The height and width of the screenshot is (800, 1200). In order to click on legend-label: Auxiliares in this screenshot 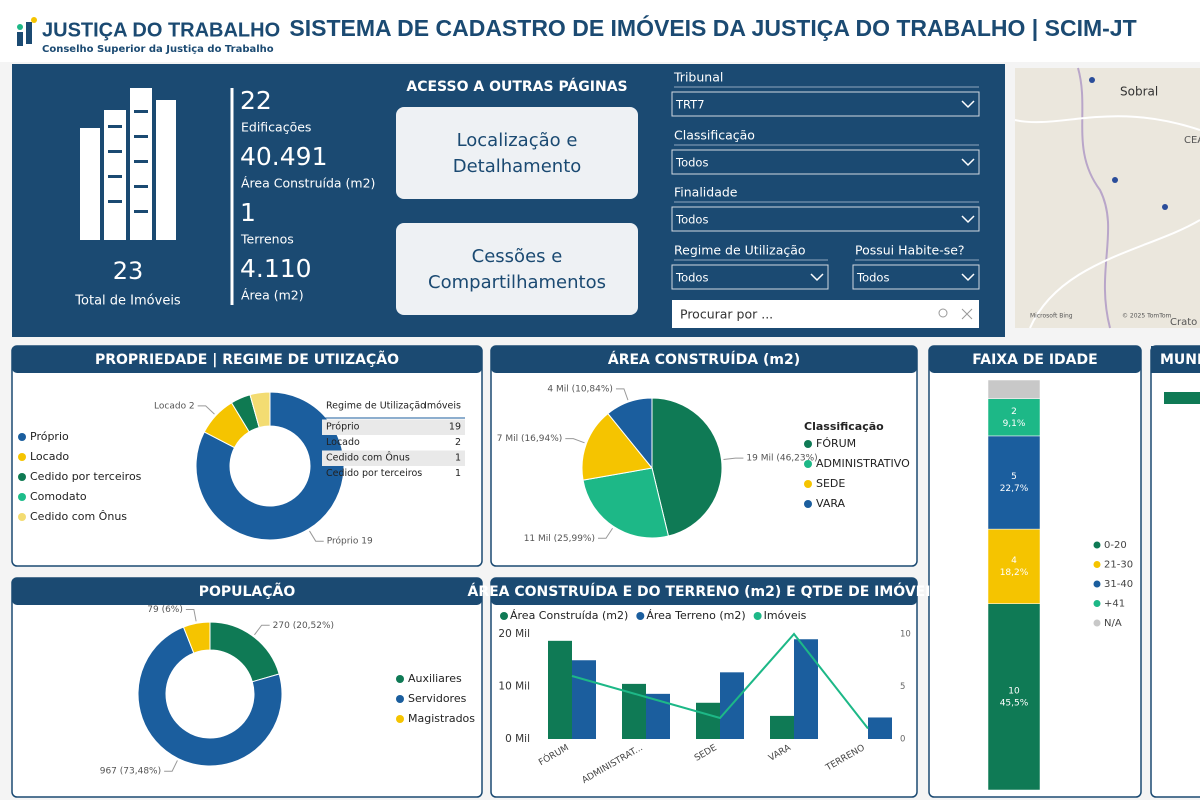, I will do `click(435, 678)`.